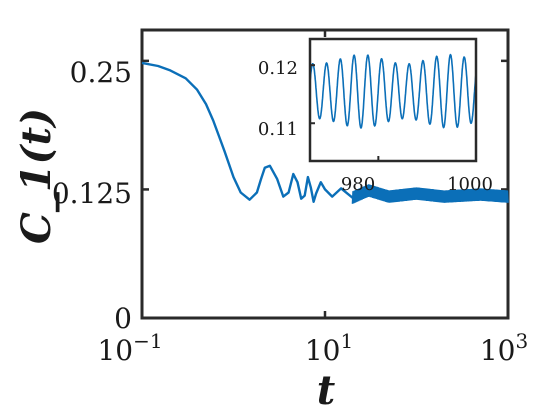  I want to click on inset-y-tick-label-1: 0.12, so click(278, 68).